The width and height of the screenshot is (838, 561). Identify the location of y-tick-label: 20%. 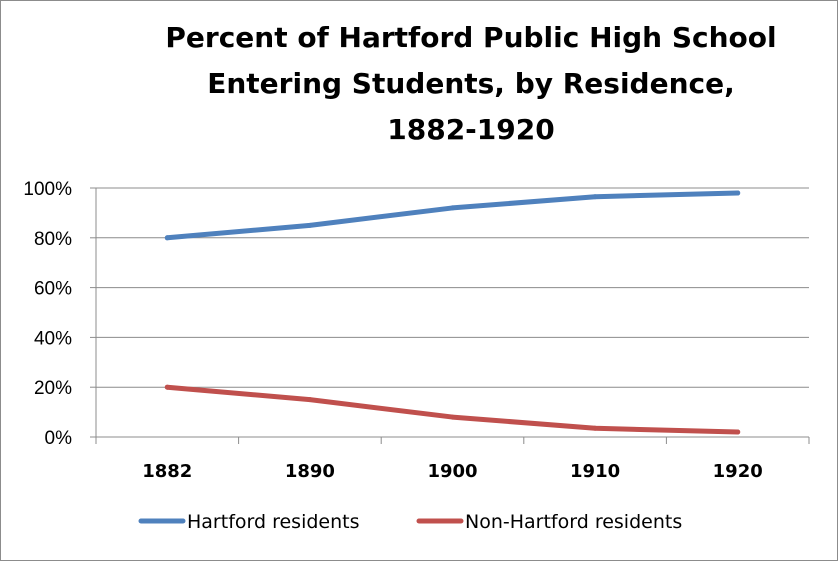
(53, 388).